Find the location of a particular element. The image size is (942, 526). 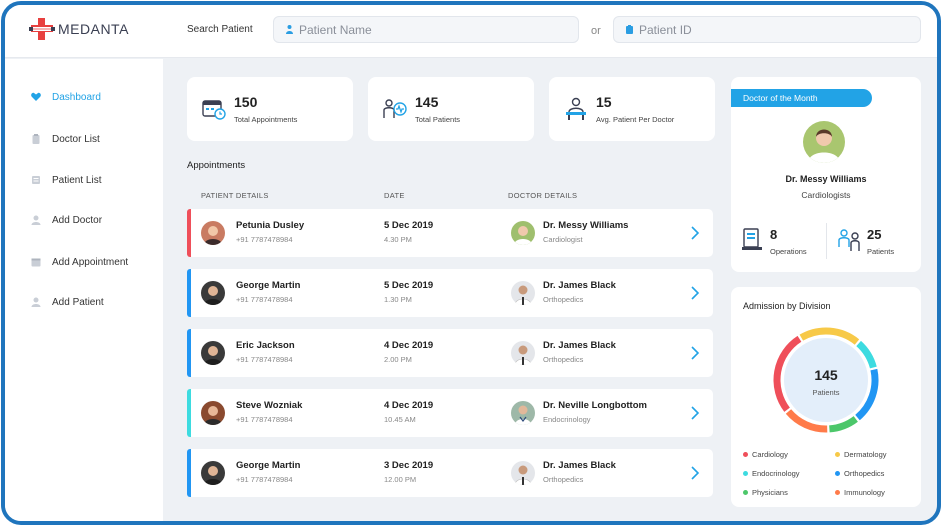

sidebar-item-add-appointment: Add Appointment is located at coordinates (79, 262).